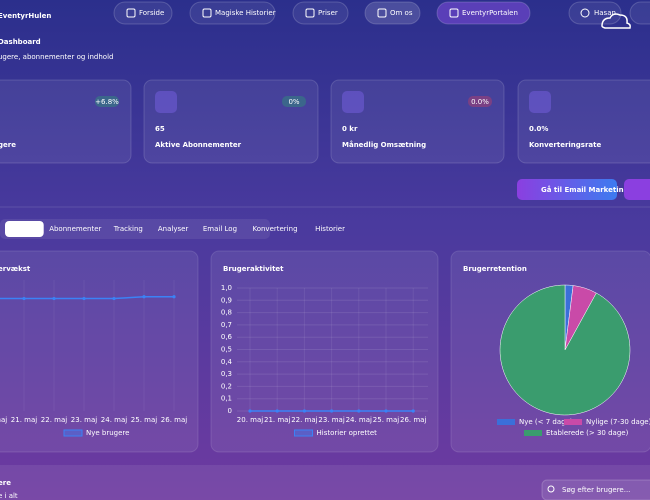 This screenshot has height=500, width=650. What do you see at coordinates (5, 483) in the screenshot?
I see `users-title: ere` at bounding box center [5, 483].